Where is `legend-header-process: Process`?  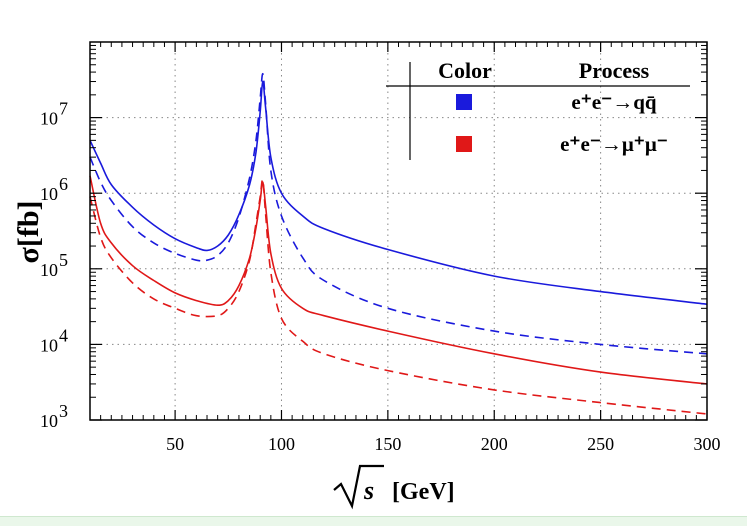 legend-header-process: Process is located at coordinates (614, 70).